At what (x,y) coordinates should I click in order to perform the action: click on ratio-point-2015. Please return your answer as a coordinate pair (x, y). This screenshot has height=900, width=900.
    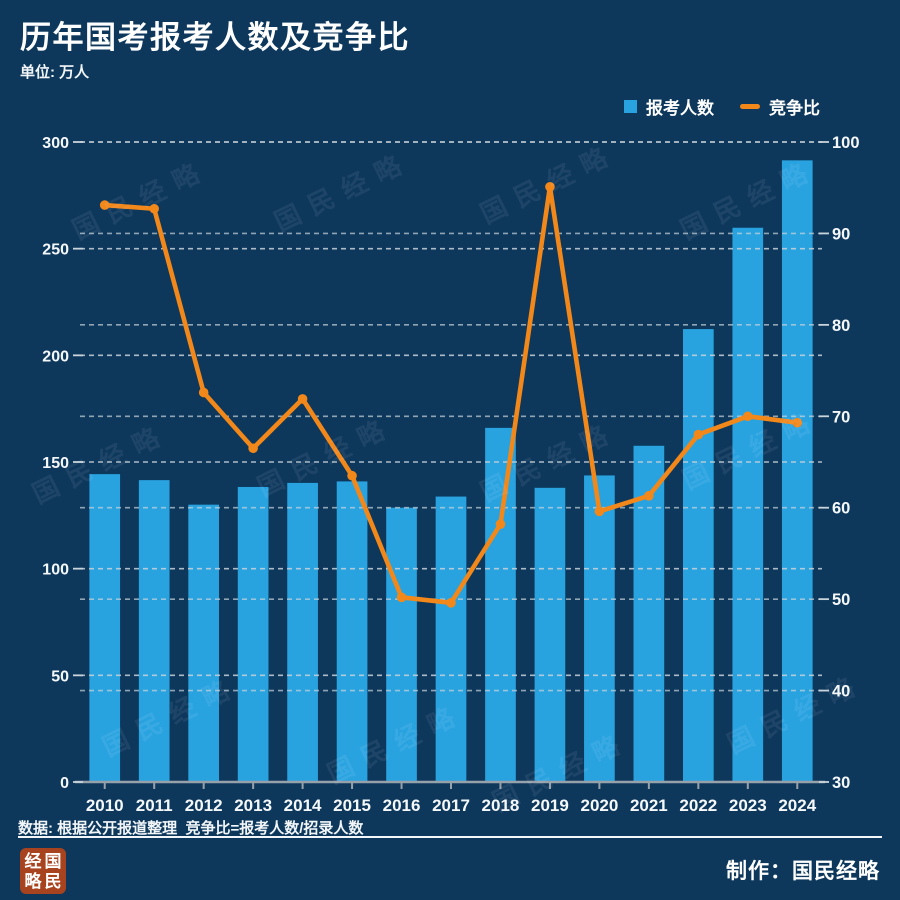
    Looking at the image, I should click on (352, 475).